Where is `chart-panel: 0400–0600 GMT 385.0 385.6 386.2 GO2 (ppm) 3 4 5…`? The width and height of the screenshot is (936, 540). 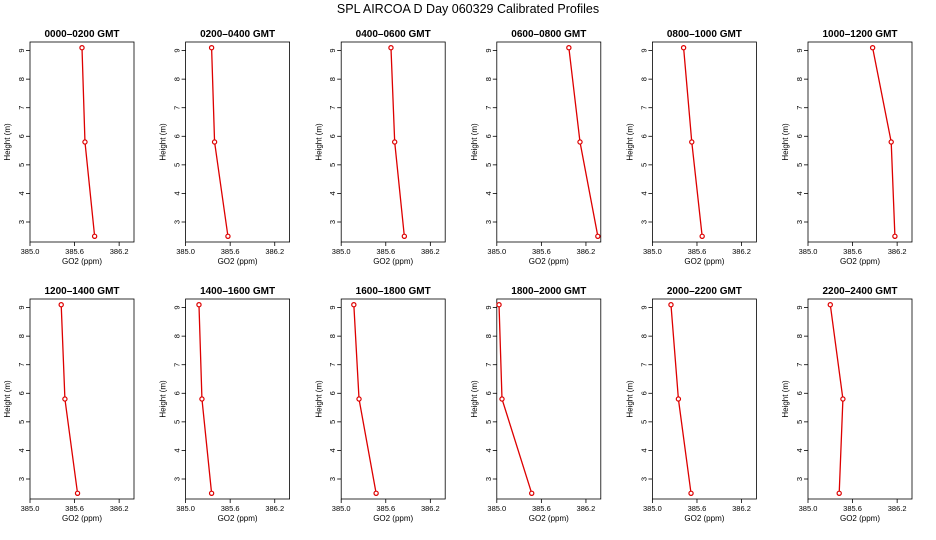 chart-panel: 0400–0600 GMT 385.0 385.6 386.2 GO2 (ppm) 3 4 5… is located at coordinates (380, 147).